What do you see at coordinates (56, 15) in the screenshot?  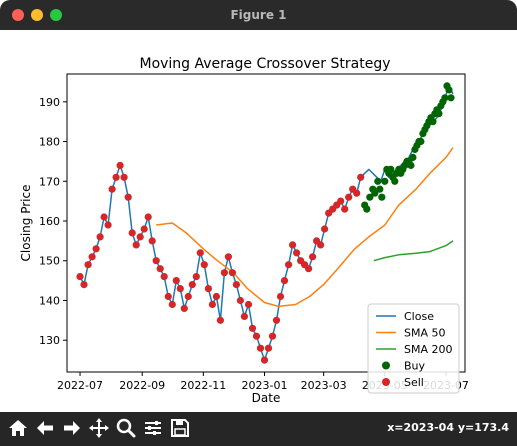 I see `zoom-window-button` at bounding box center [56, 15].